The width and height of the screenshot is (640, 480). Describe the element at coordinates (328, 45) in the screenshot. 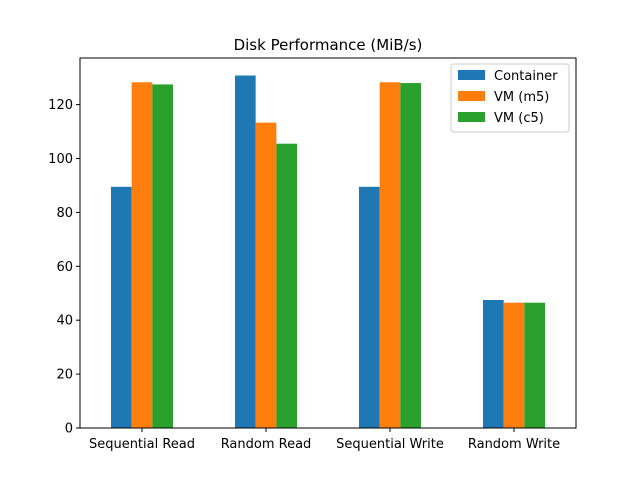

I see `chart-title: Disk Performance (MiB/s)` at that location.